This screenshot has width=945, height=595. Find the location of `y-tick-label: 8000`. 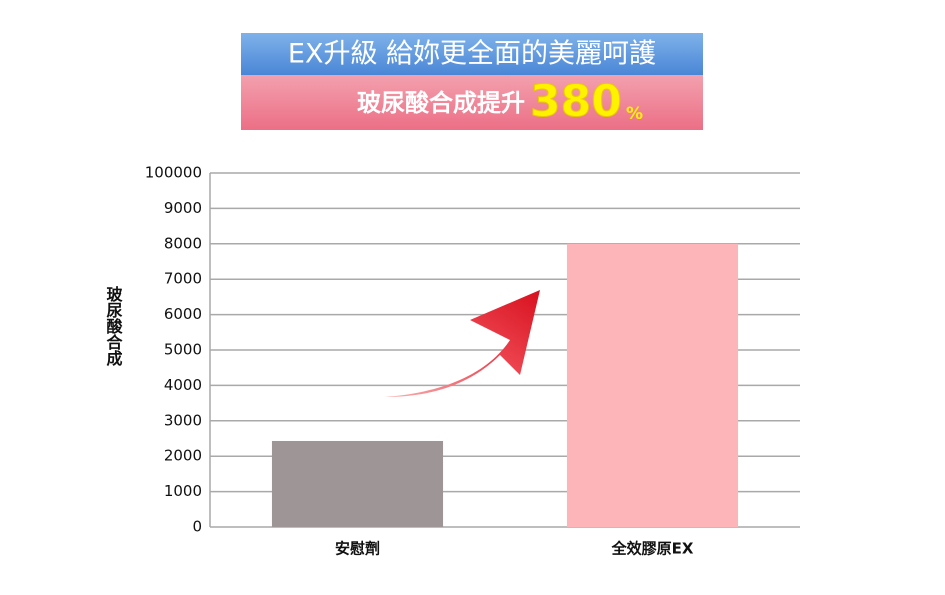

y-tick-label: 8000 is located at coordinates (183, 243).